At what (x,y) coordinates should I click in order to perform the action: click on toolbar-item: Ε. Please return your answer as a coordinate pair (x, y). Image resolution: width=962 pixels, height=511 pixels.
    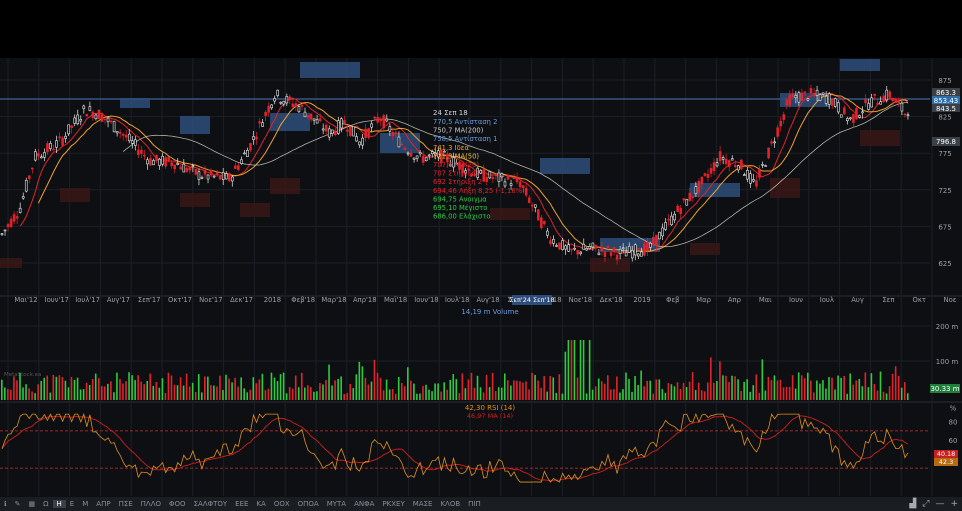
    Looking at the image, I should click on (72, 504).